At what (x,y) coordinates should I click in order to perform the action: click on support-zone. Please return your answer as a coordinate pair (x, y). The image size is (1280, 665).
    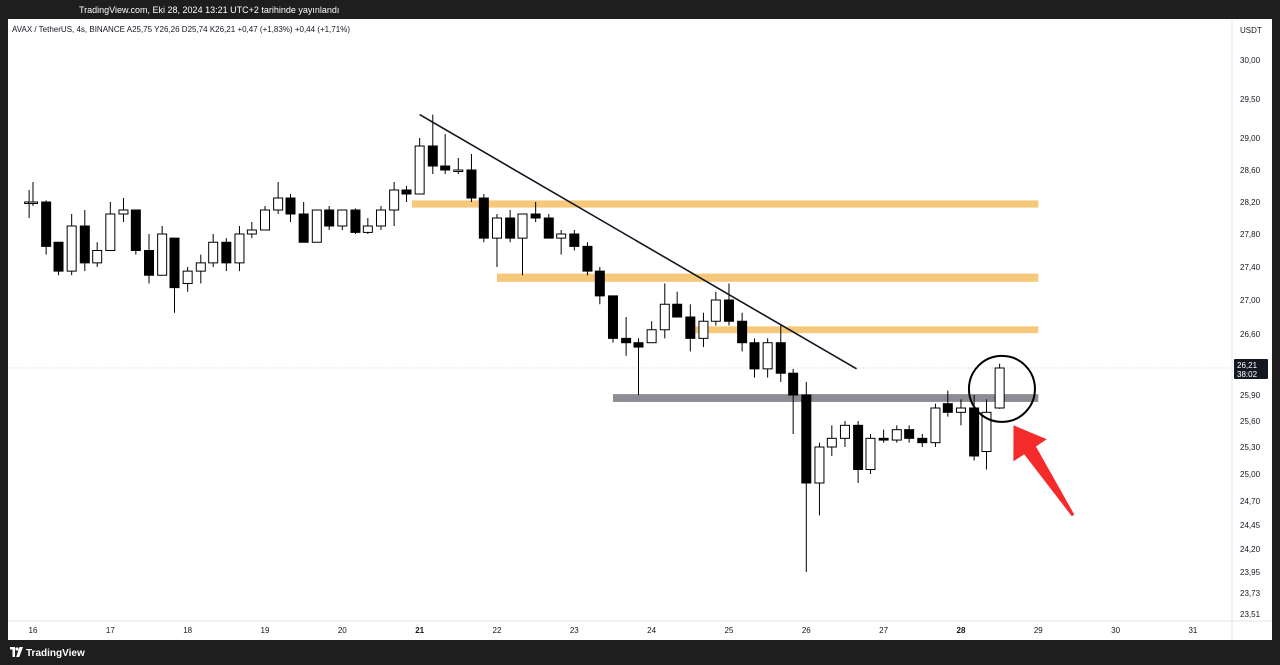
    Looking at the image, I should click on (825, 398).